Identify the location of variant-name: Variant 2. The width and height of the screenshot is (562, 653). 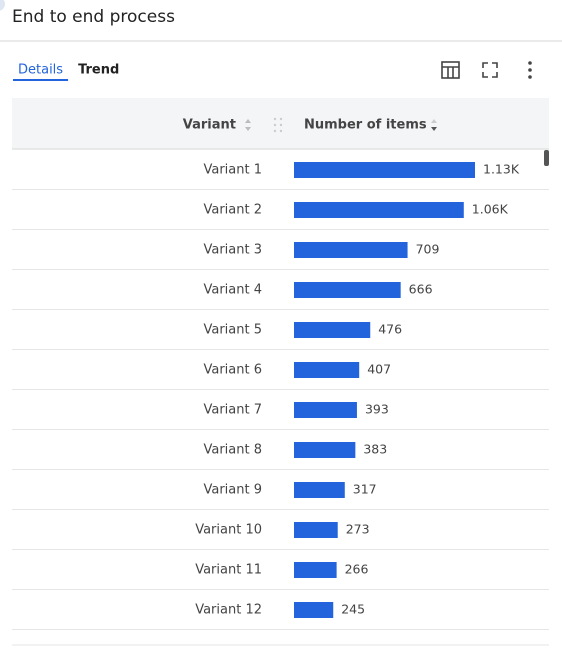
(232, 210).